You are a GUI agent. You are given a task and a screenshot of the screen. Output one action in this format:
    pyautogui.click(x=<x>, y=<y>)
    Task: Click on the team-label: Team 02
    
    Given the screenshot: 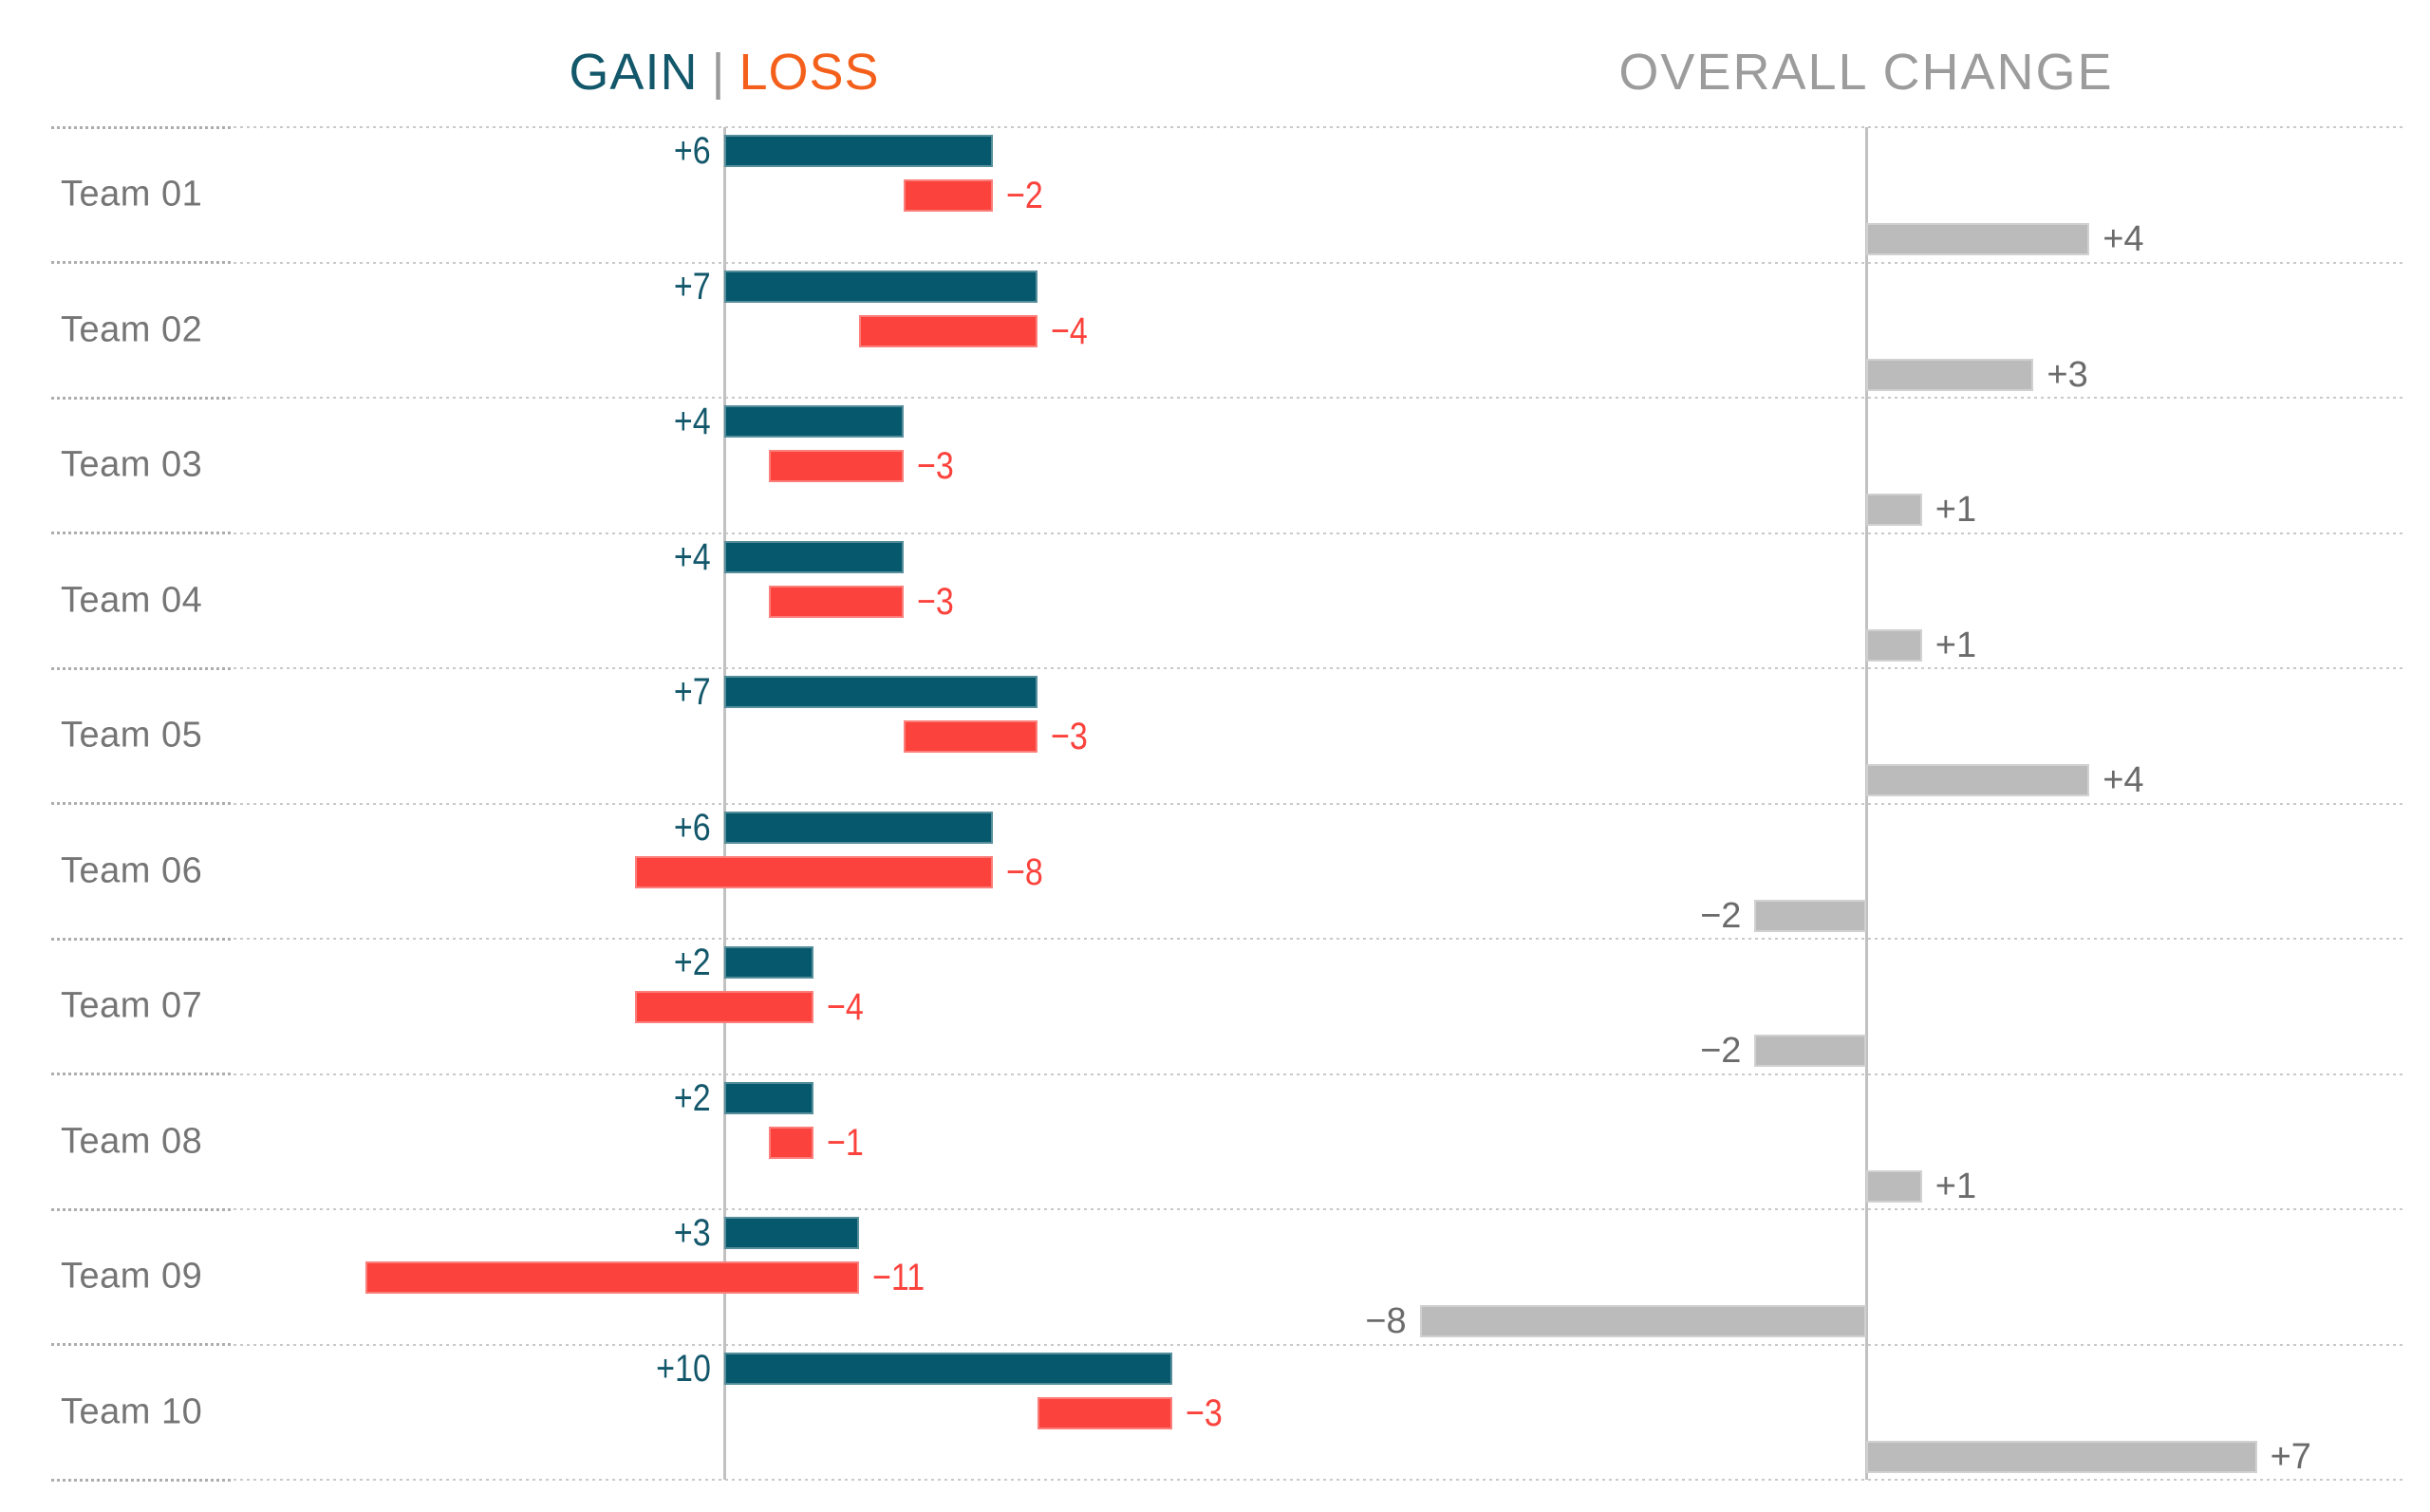 What is the action you would take?
    pyautogui.click(x=132, y=329)
    